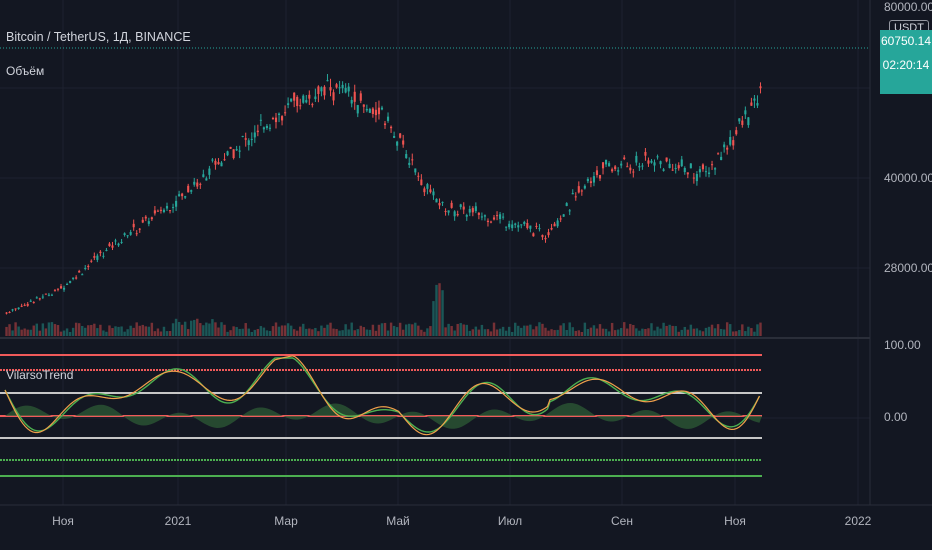 The width and height of the screenshot is (932, 550). What do you see at coordinates (382, 395) in the screenshot?
I see `indicator-line-green` at bounding box center [382, 395].